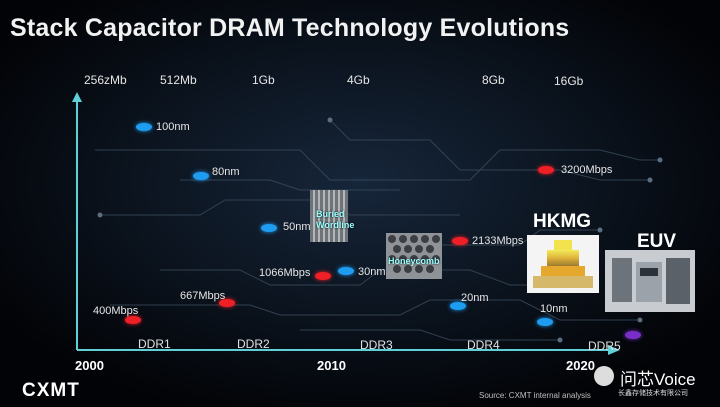 The height and width of the screenshot is (407, 720). What do you see at coordinates (226, 172) in the screenshot?
I see `node-label: 80nm` at bounding box center [226, 172].